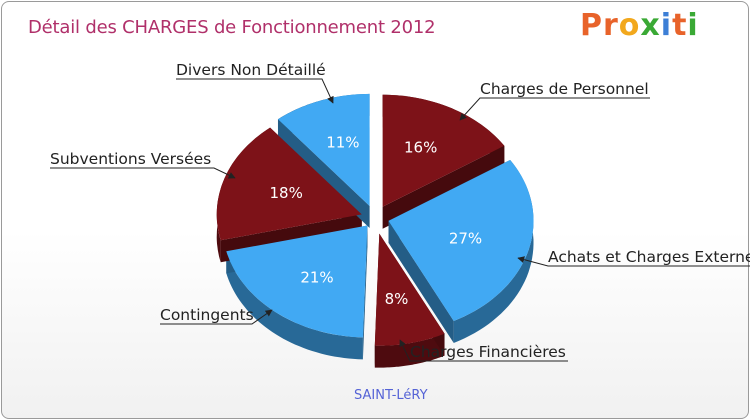 The image size is (750, 420). I want to click on slice-category-label: Charges de Personnel, so click(564, 89).